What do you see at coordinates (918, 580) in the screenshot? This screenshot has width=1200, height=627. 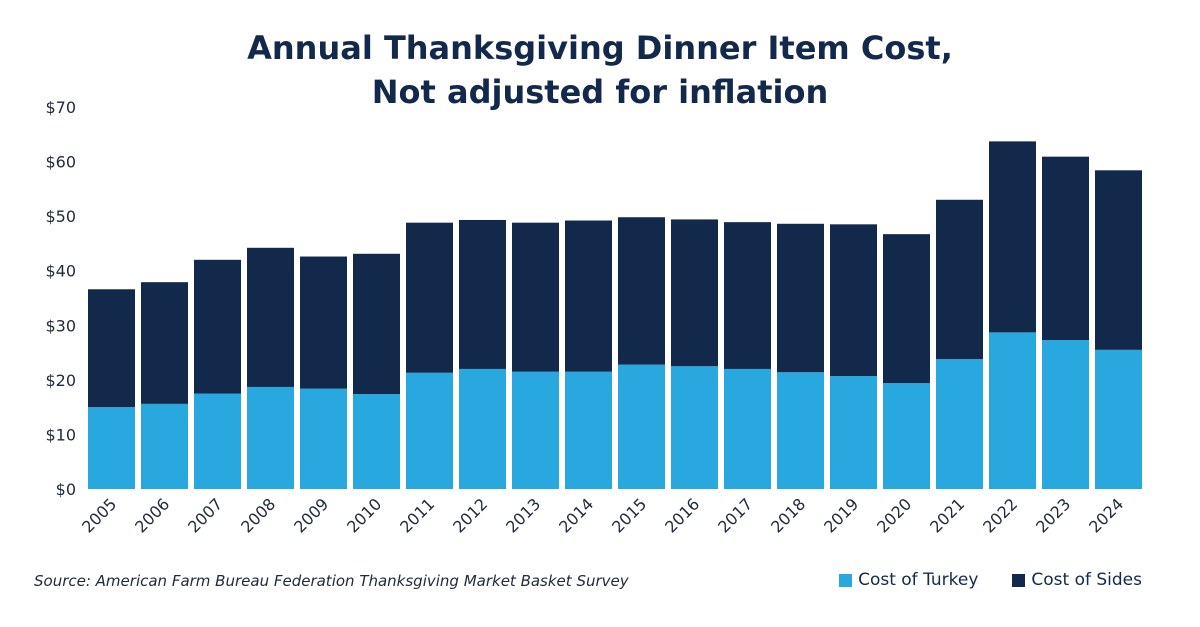 I see `legend-label-turkey: Cost of Turkey` at bounding box center [918, 580].